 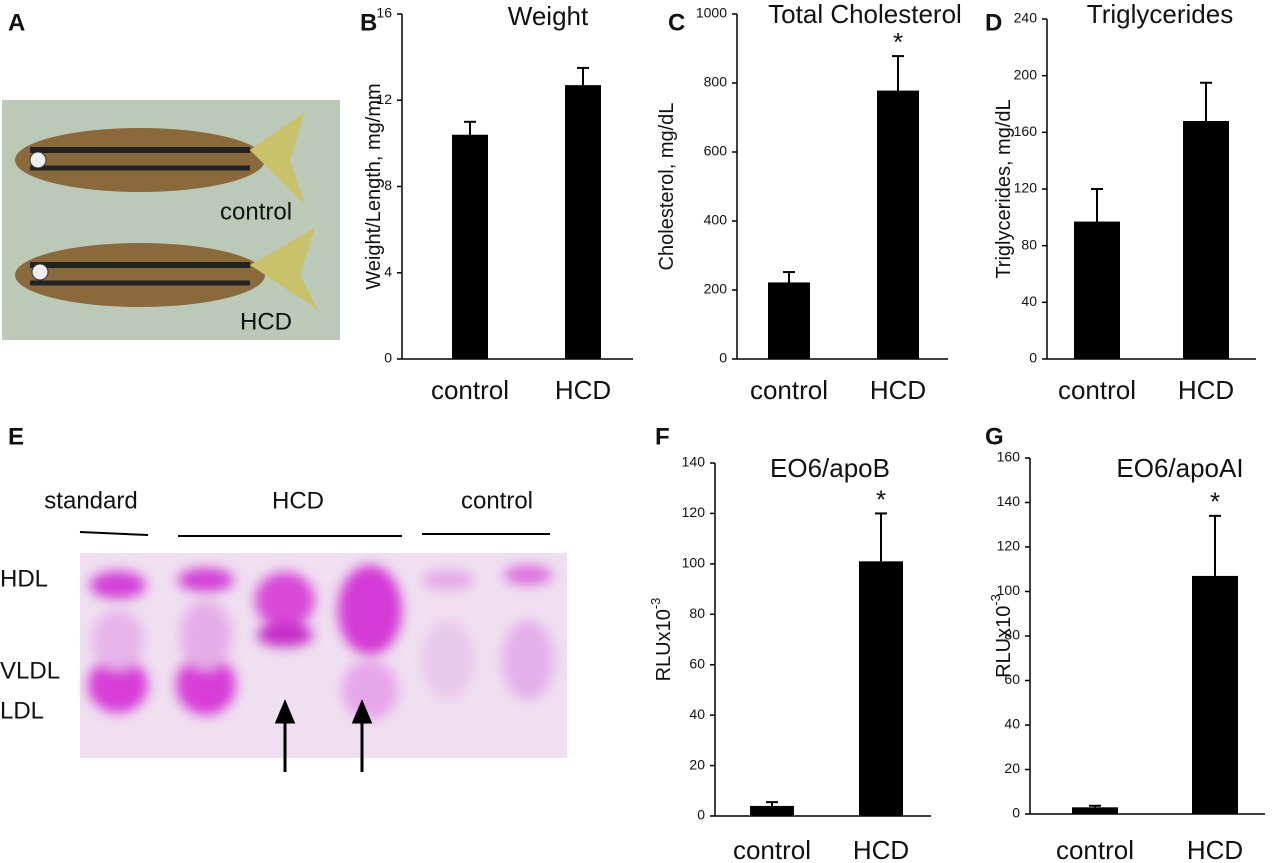 I want to click on panel-letter: G, so click(x=994, y=436).